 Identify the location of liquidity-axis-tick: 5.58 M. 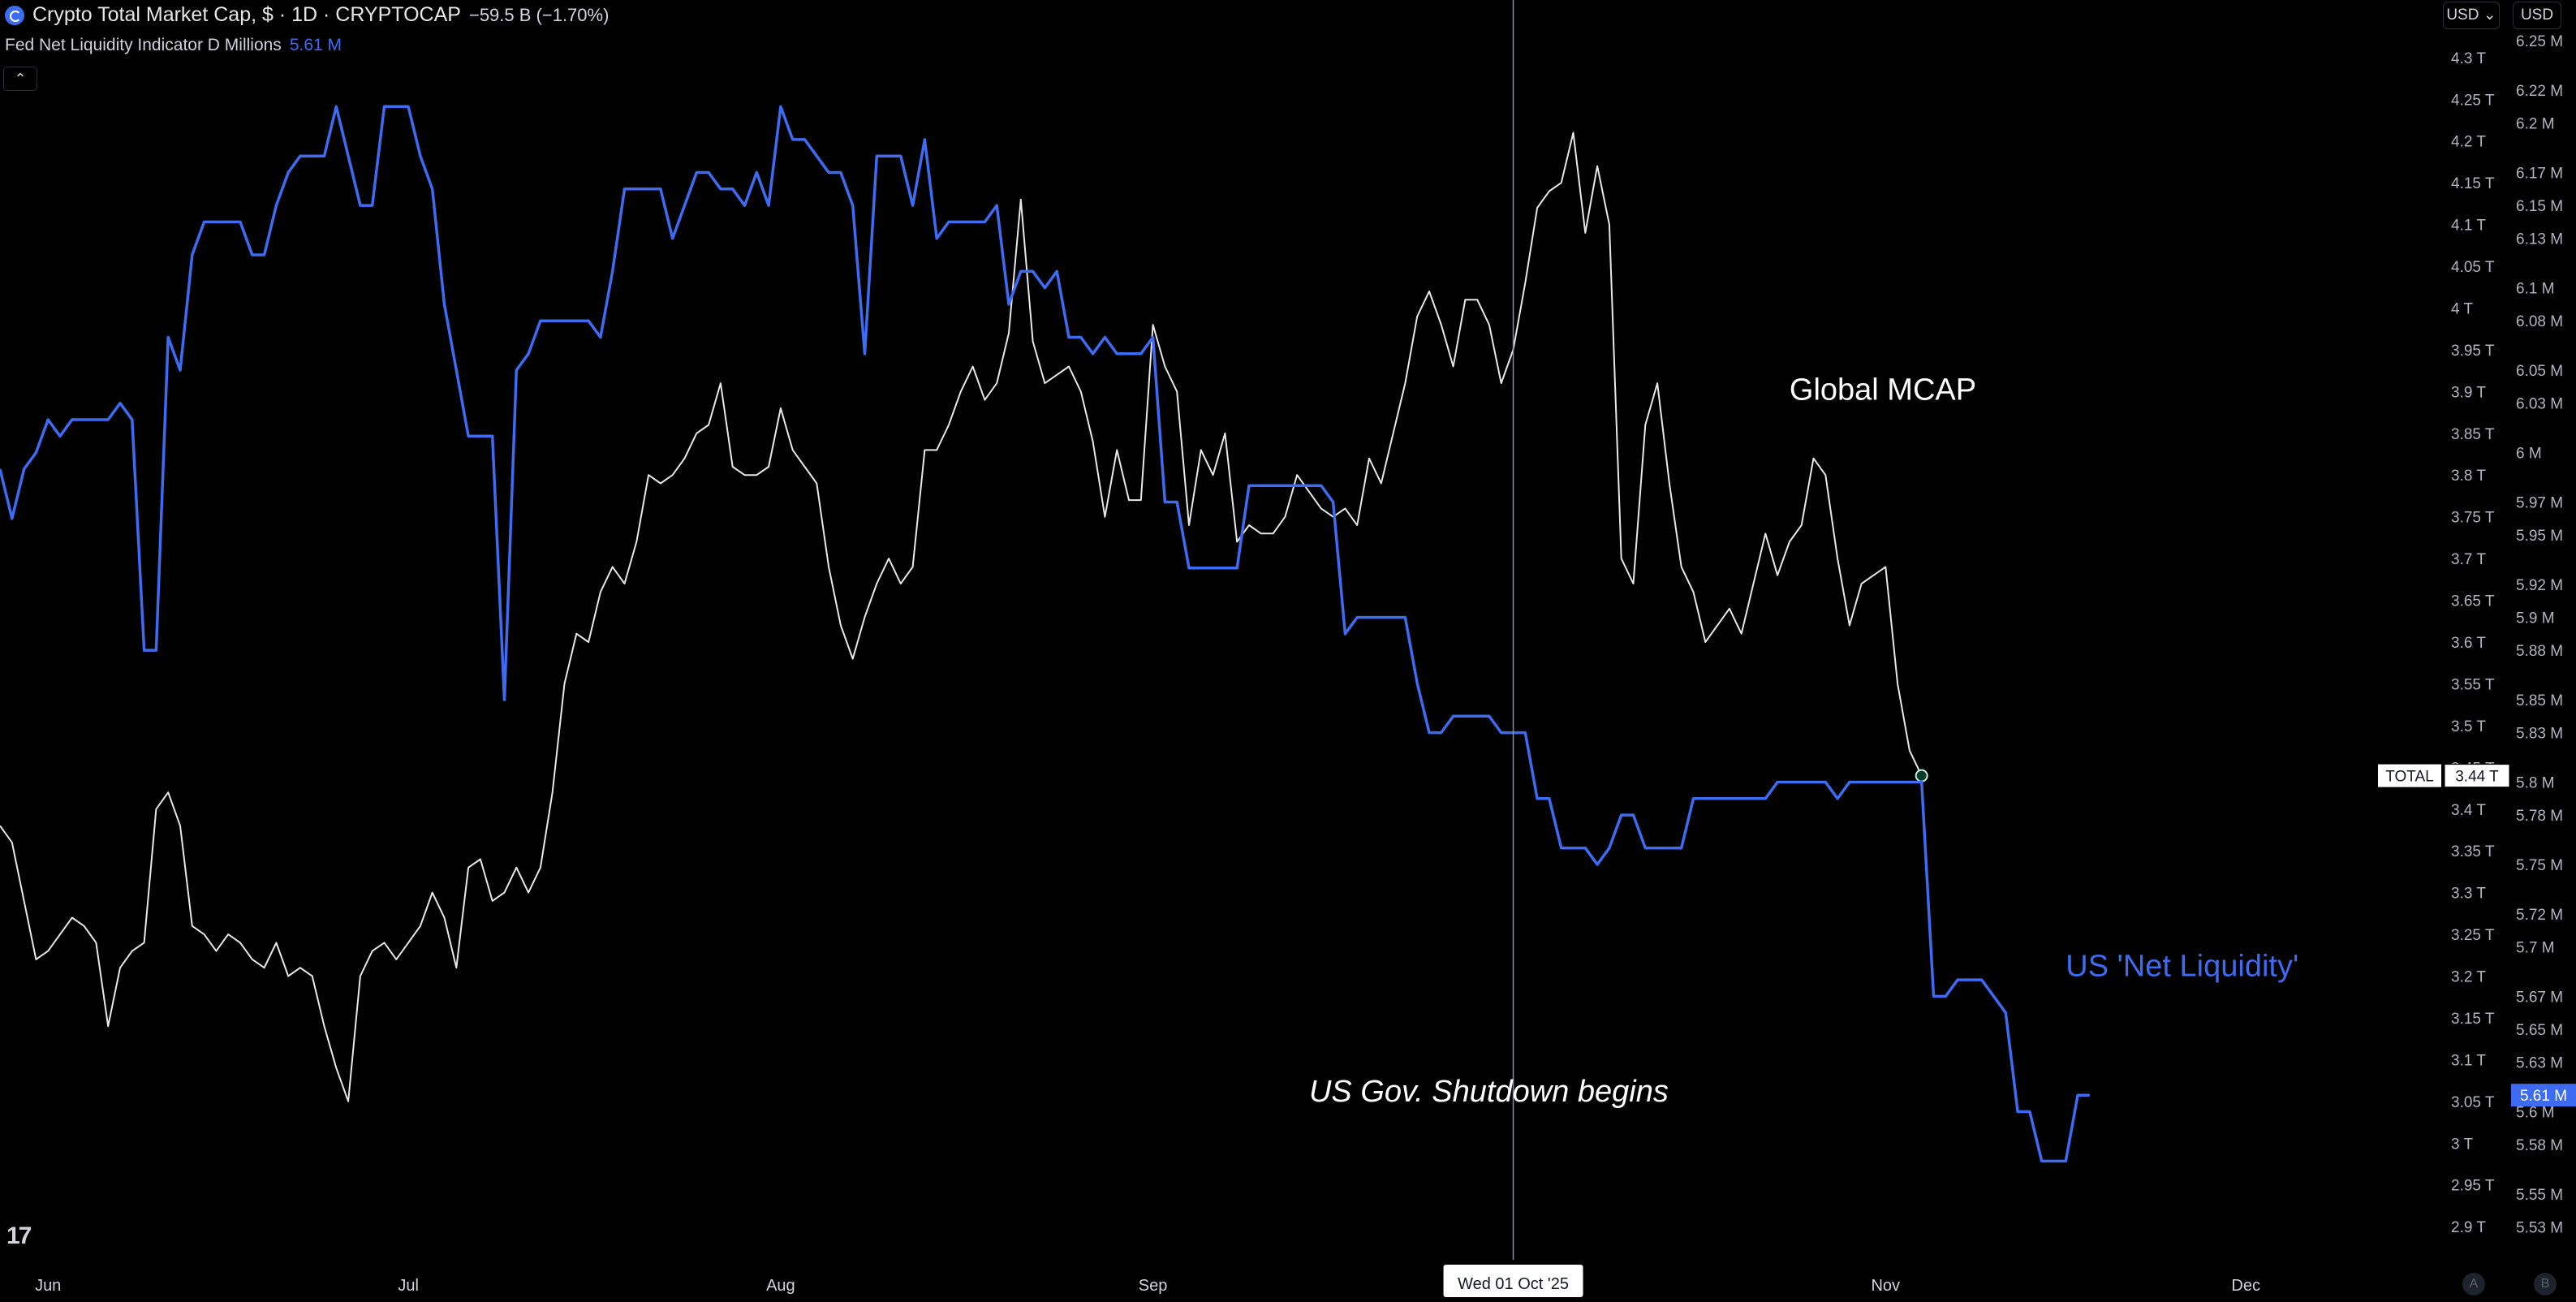
(2539, 1145).